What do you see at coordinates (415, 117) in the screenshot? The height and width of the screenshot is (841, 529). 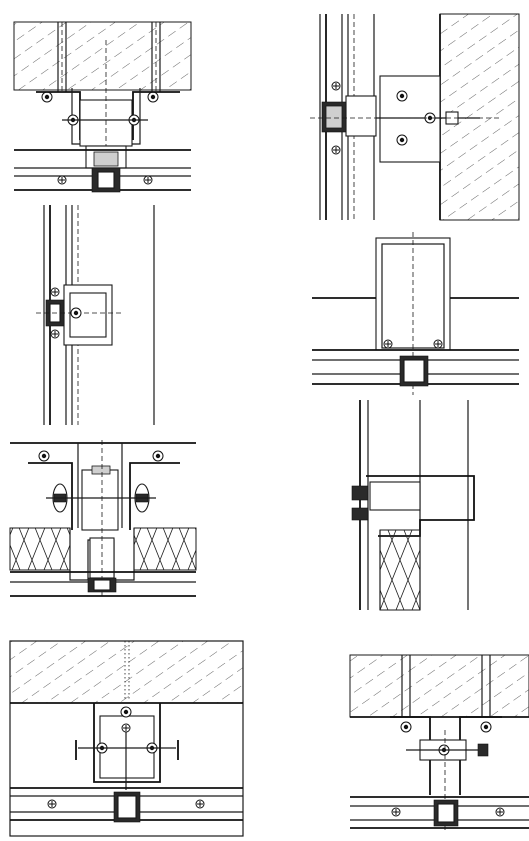 I see `detail-top-right` at bounding box center [415, 117].